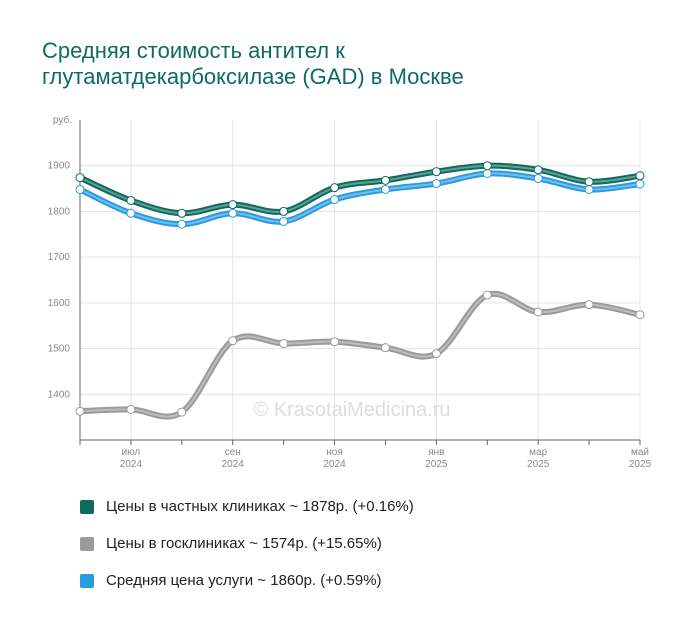 The image size is (700, 617). Describe the element at coordinates (334, 452) in the screenshot. I see `x-tick-label: ноя` at that location.